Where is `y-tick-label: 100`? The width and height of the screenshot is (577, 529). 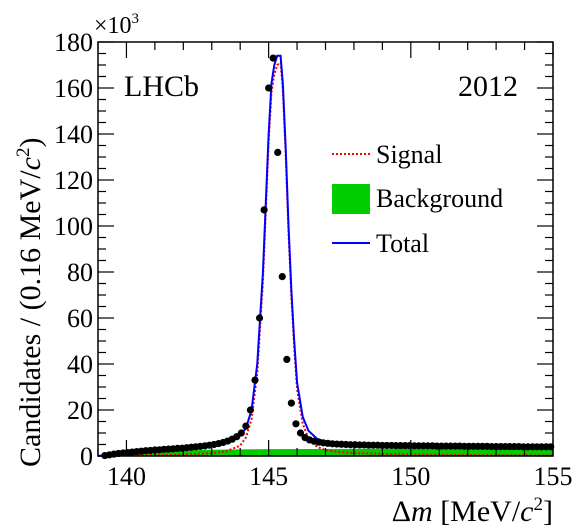
y-tick-label: 100 is located at coordinates (73, 226).